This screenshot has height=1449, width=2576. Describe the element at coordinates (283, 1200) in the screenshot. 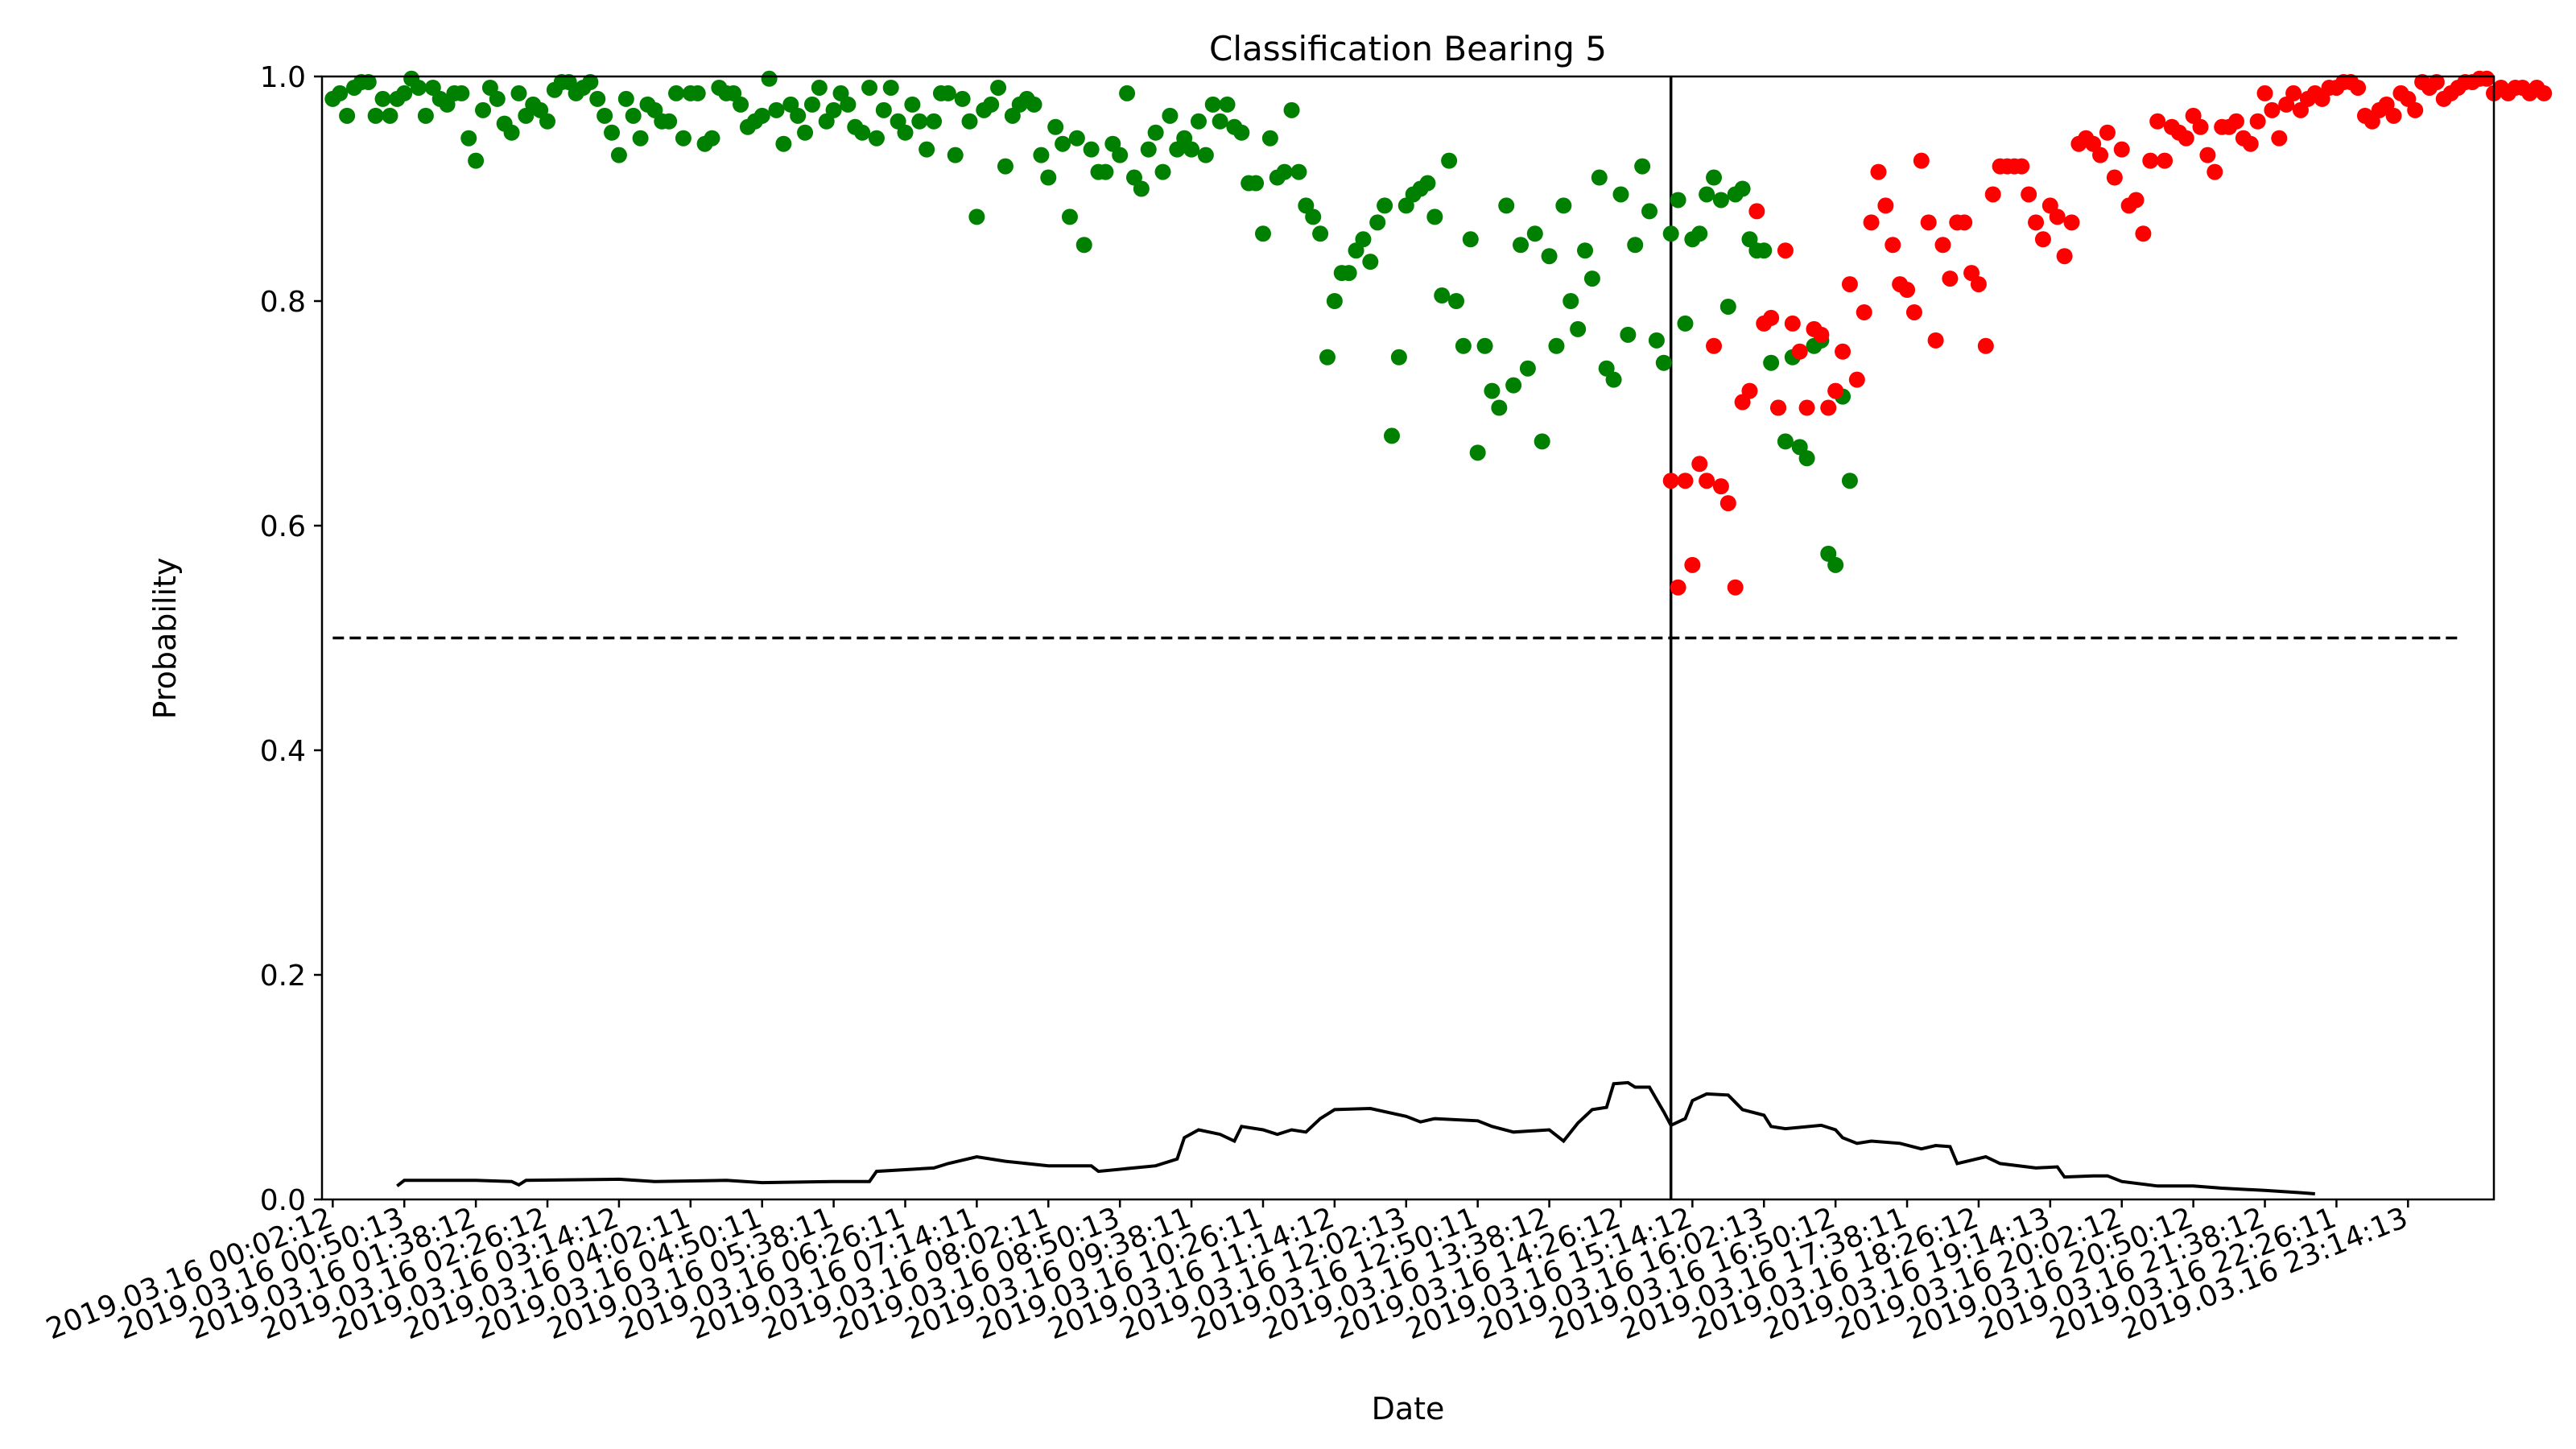

I see `y-tick-label: 0.0` at that location.